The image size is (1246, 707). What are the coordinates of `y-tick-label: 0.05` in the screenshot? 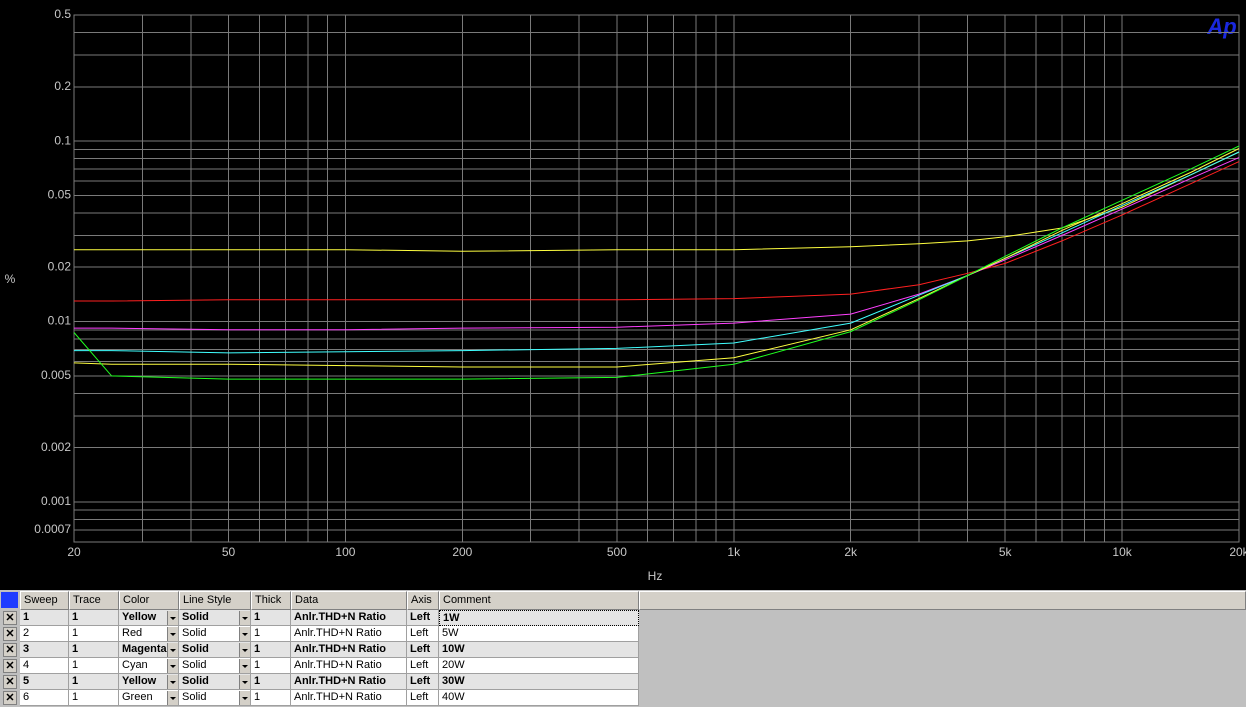 It's located at (60, 195).